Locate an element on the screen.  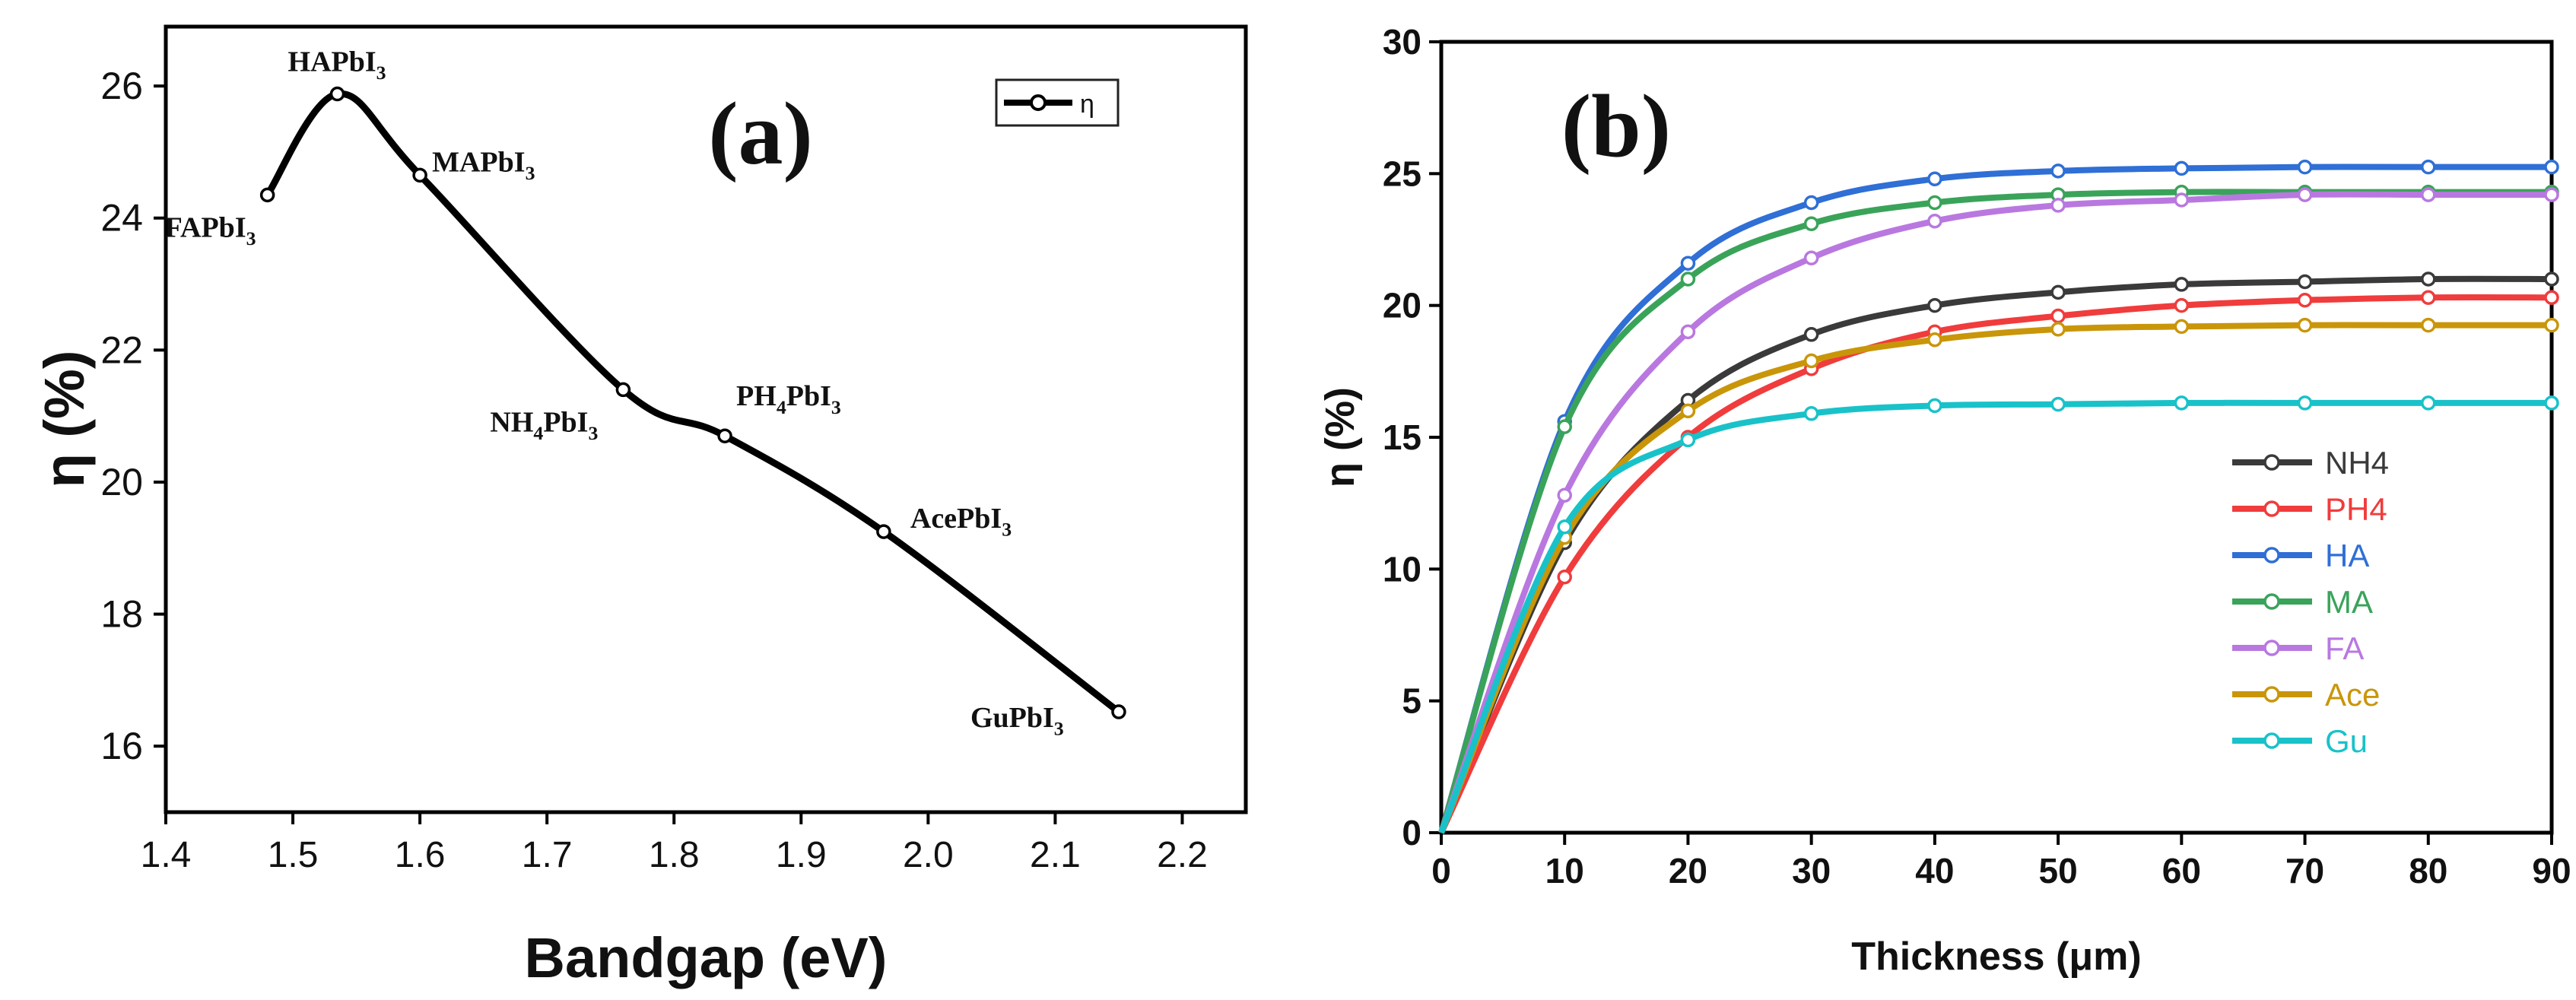
panel-b-x-tick-label: 90 is located at coordinates (2551, 870).